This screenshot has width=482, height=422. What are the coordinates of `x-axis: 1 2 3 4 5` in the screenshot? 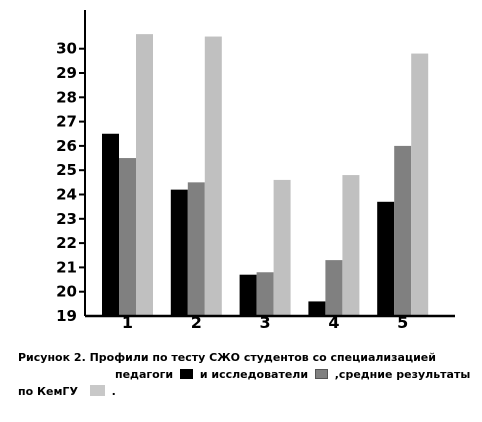 It's located at (270, 321).